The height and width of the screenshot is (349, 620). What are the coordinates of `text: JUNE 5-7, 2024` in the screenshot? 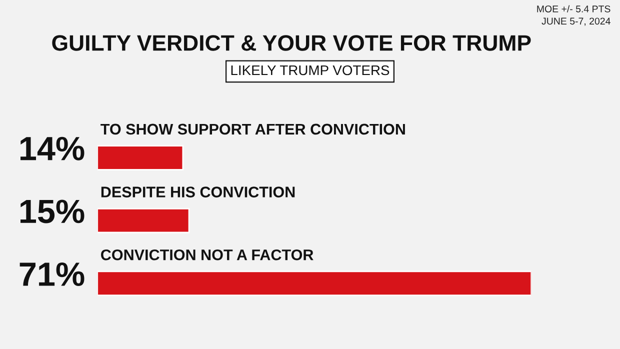 It's located at (576, 22).